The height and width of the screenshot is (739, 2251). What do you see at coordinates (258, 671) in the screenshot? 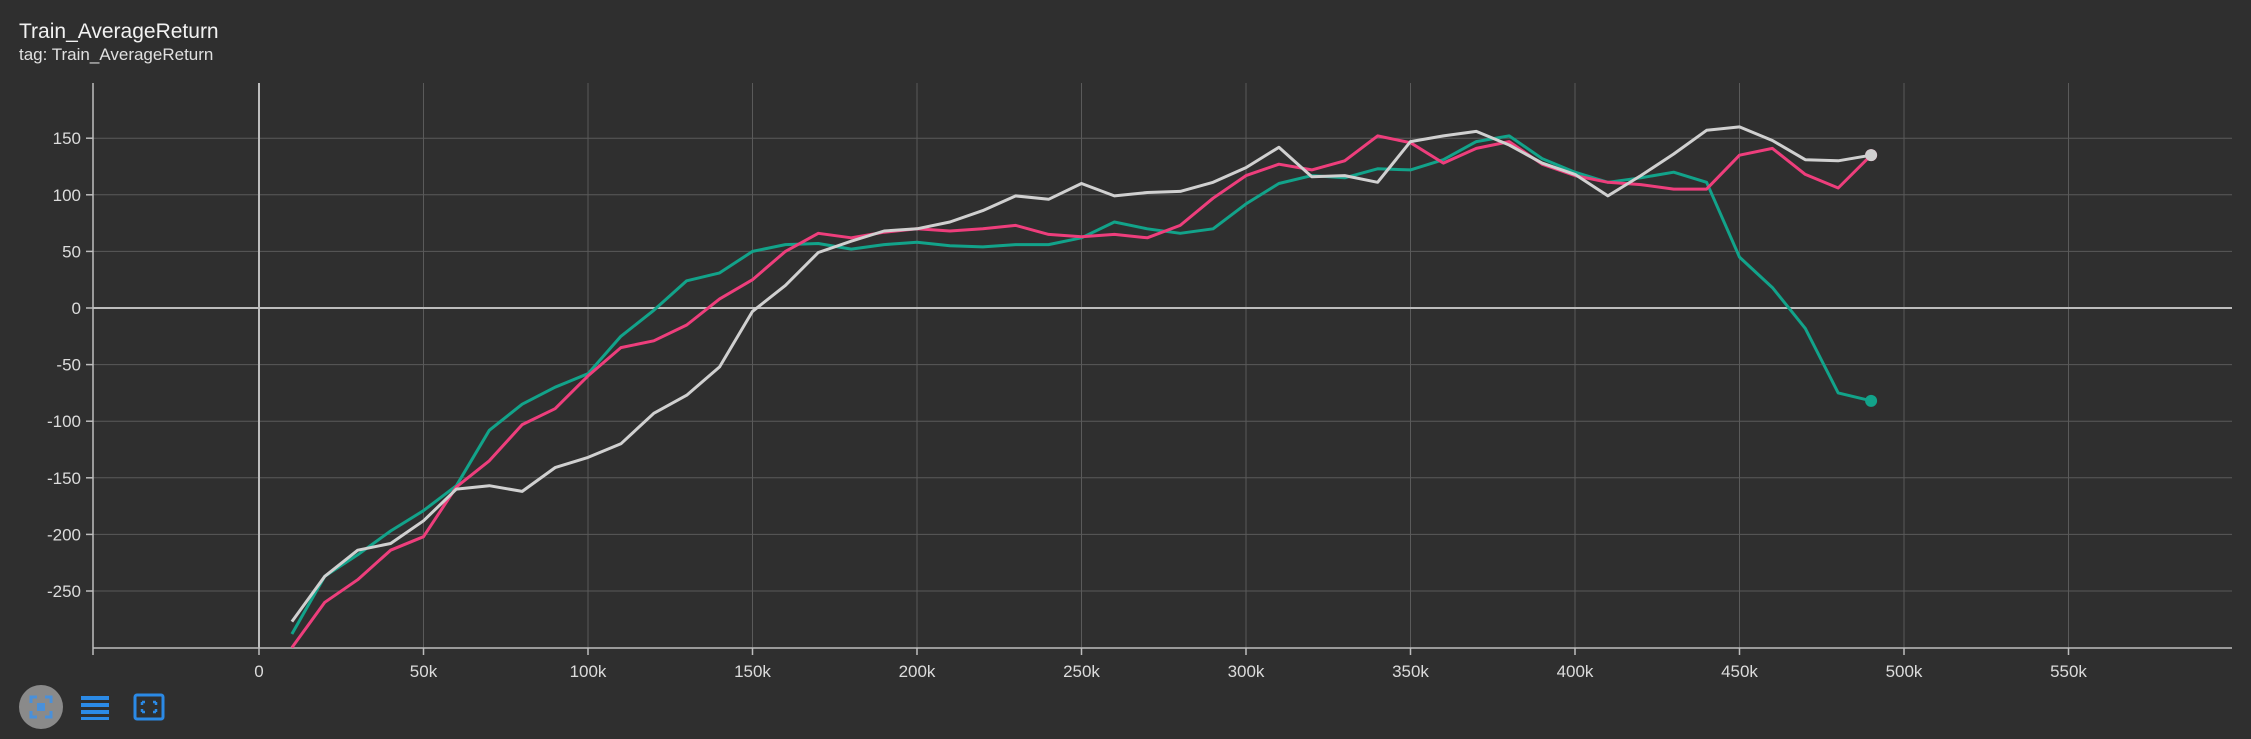
I see `x-tick-label: 0` at bounding box center [258, 671].